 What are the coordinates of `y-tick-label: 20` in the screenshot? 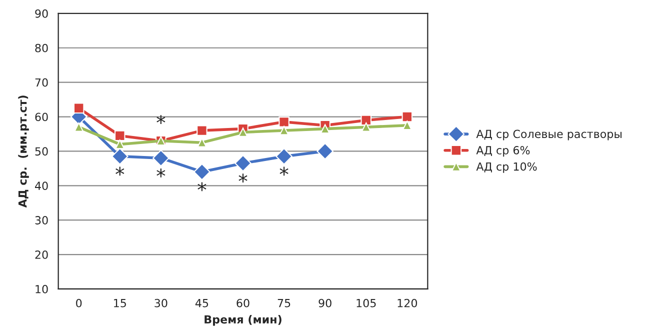 It's located at (41, 254).